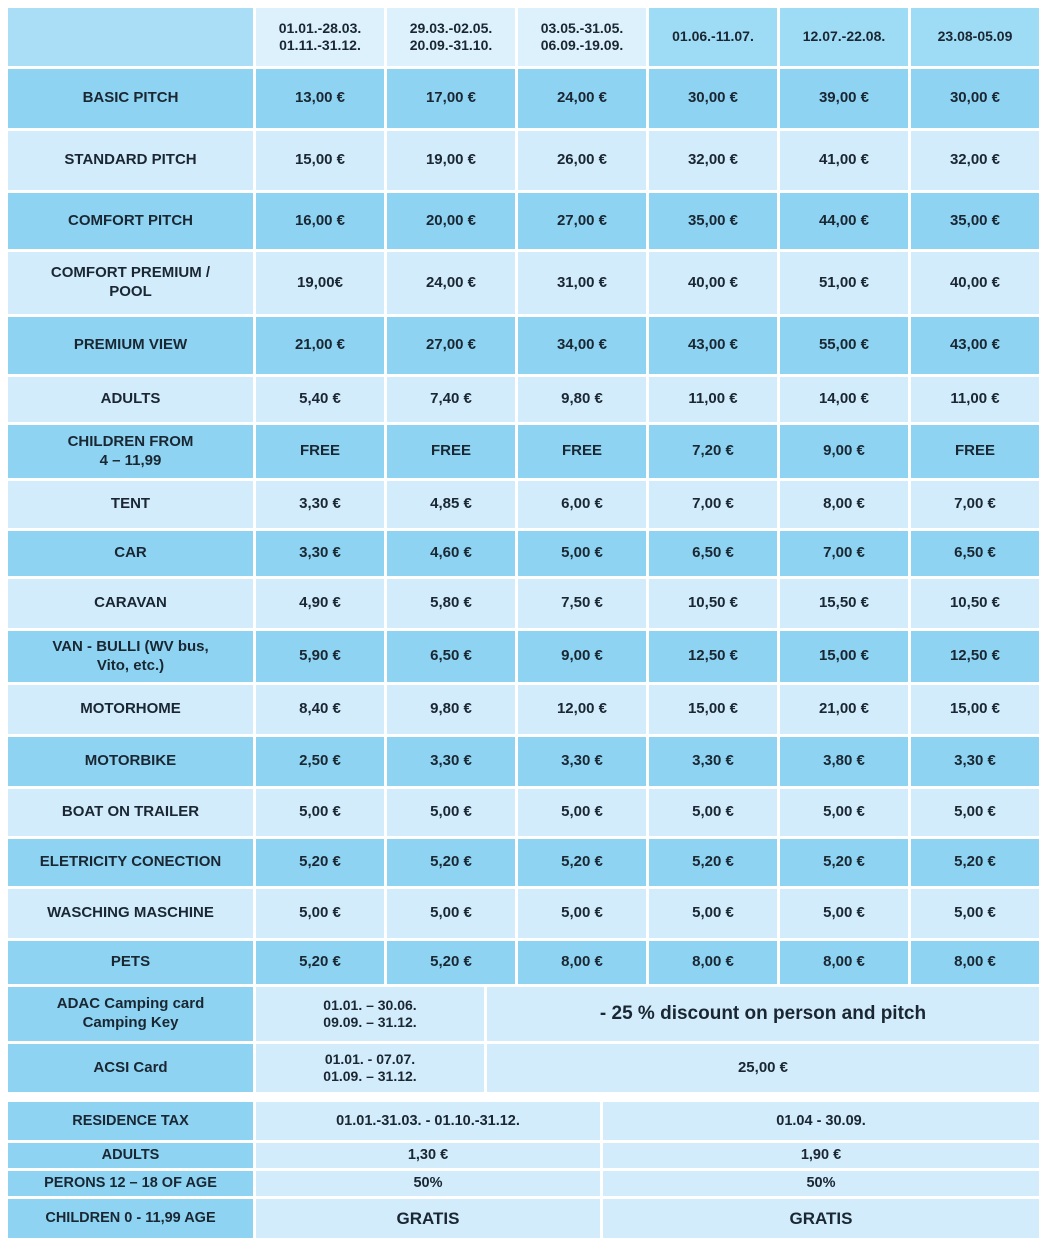 Image resolution: width=1053 pixels, height=1248 pixels. I want to click on residence-right: 01.04 - 30.09., so click(821, 1121).